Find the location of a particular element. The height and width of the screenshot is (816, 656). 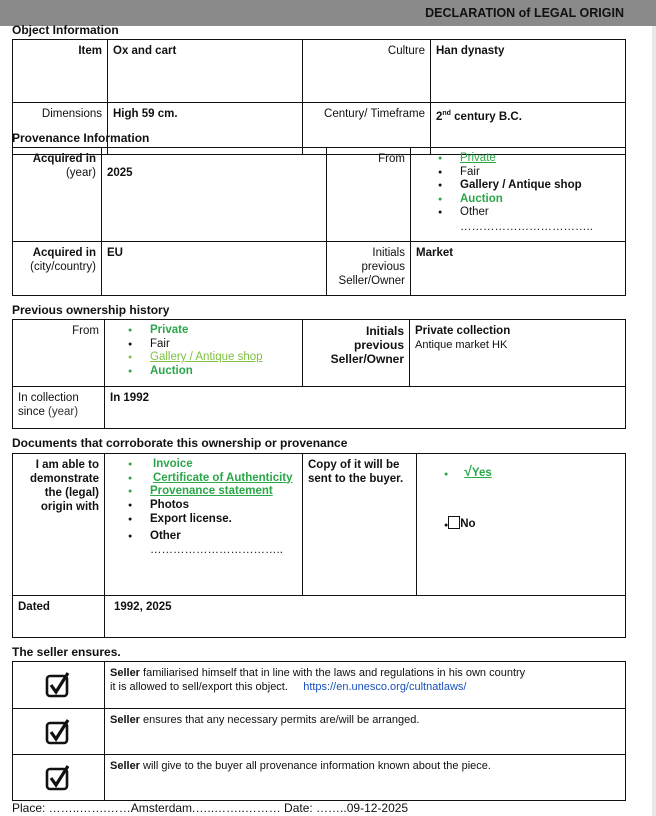

yes-label: Yes is located at coordinates (481, 473).